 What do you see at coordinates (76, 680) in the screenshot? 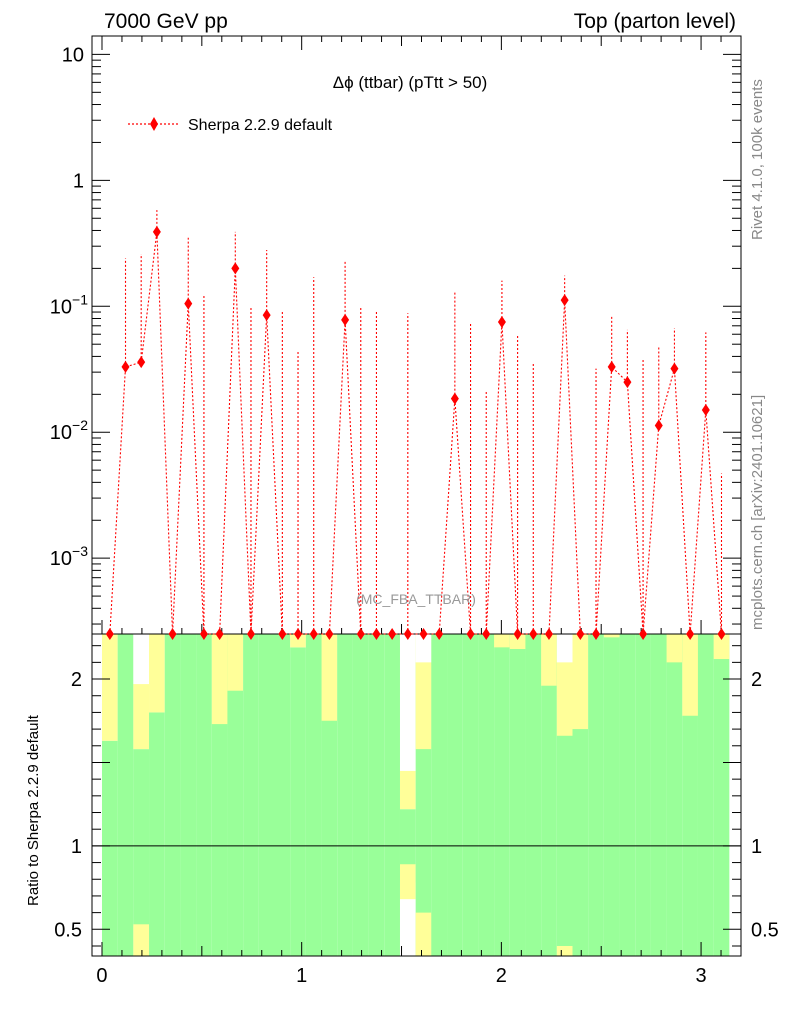
I see `ratio-ytick-label: 2` at bounding box center [76, 680].